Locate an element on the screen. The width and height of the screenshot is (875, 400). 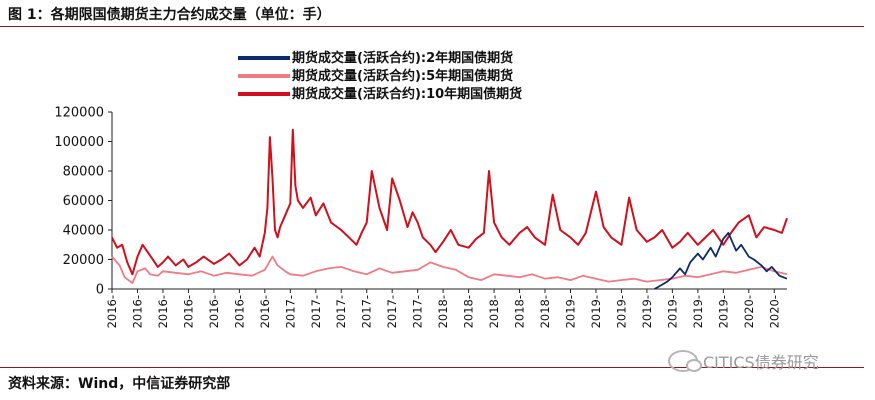
y-axis: 0 20000 40000 60000 80000 100000 120000 is located at coordinates (83, 202).